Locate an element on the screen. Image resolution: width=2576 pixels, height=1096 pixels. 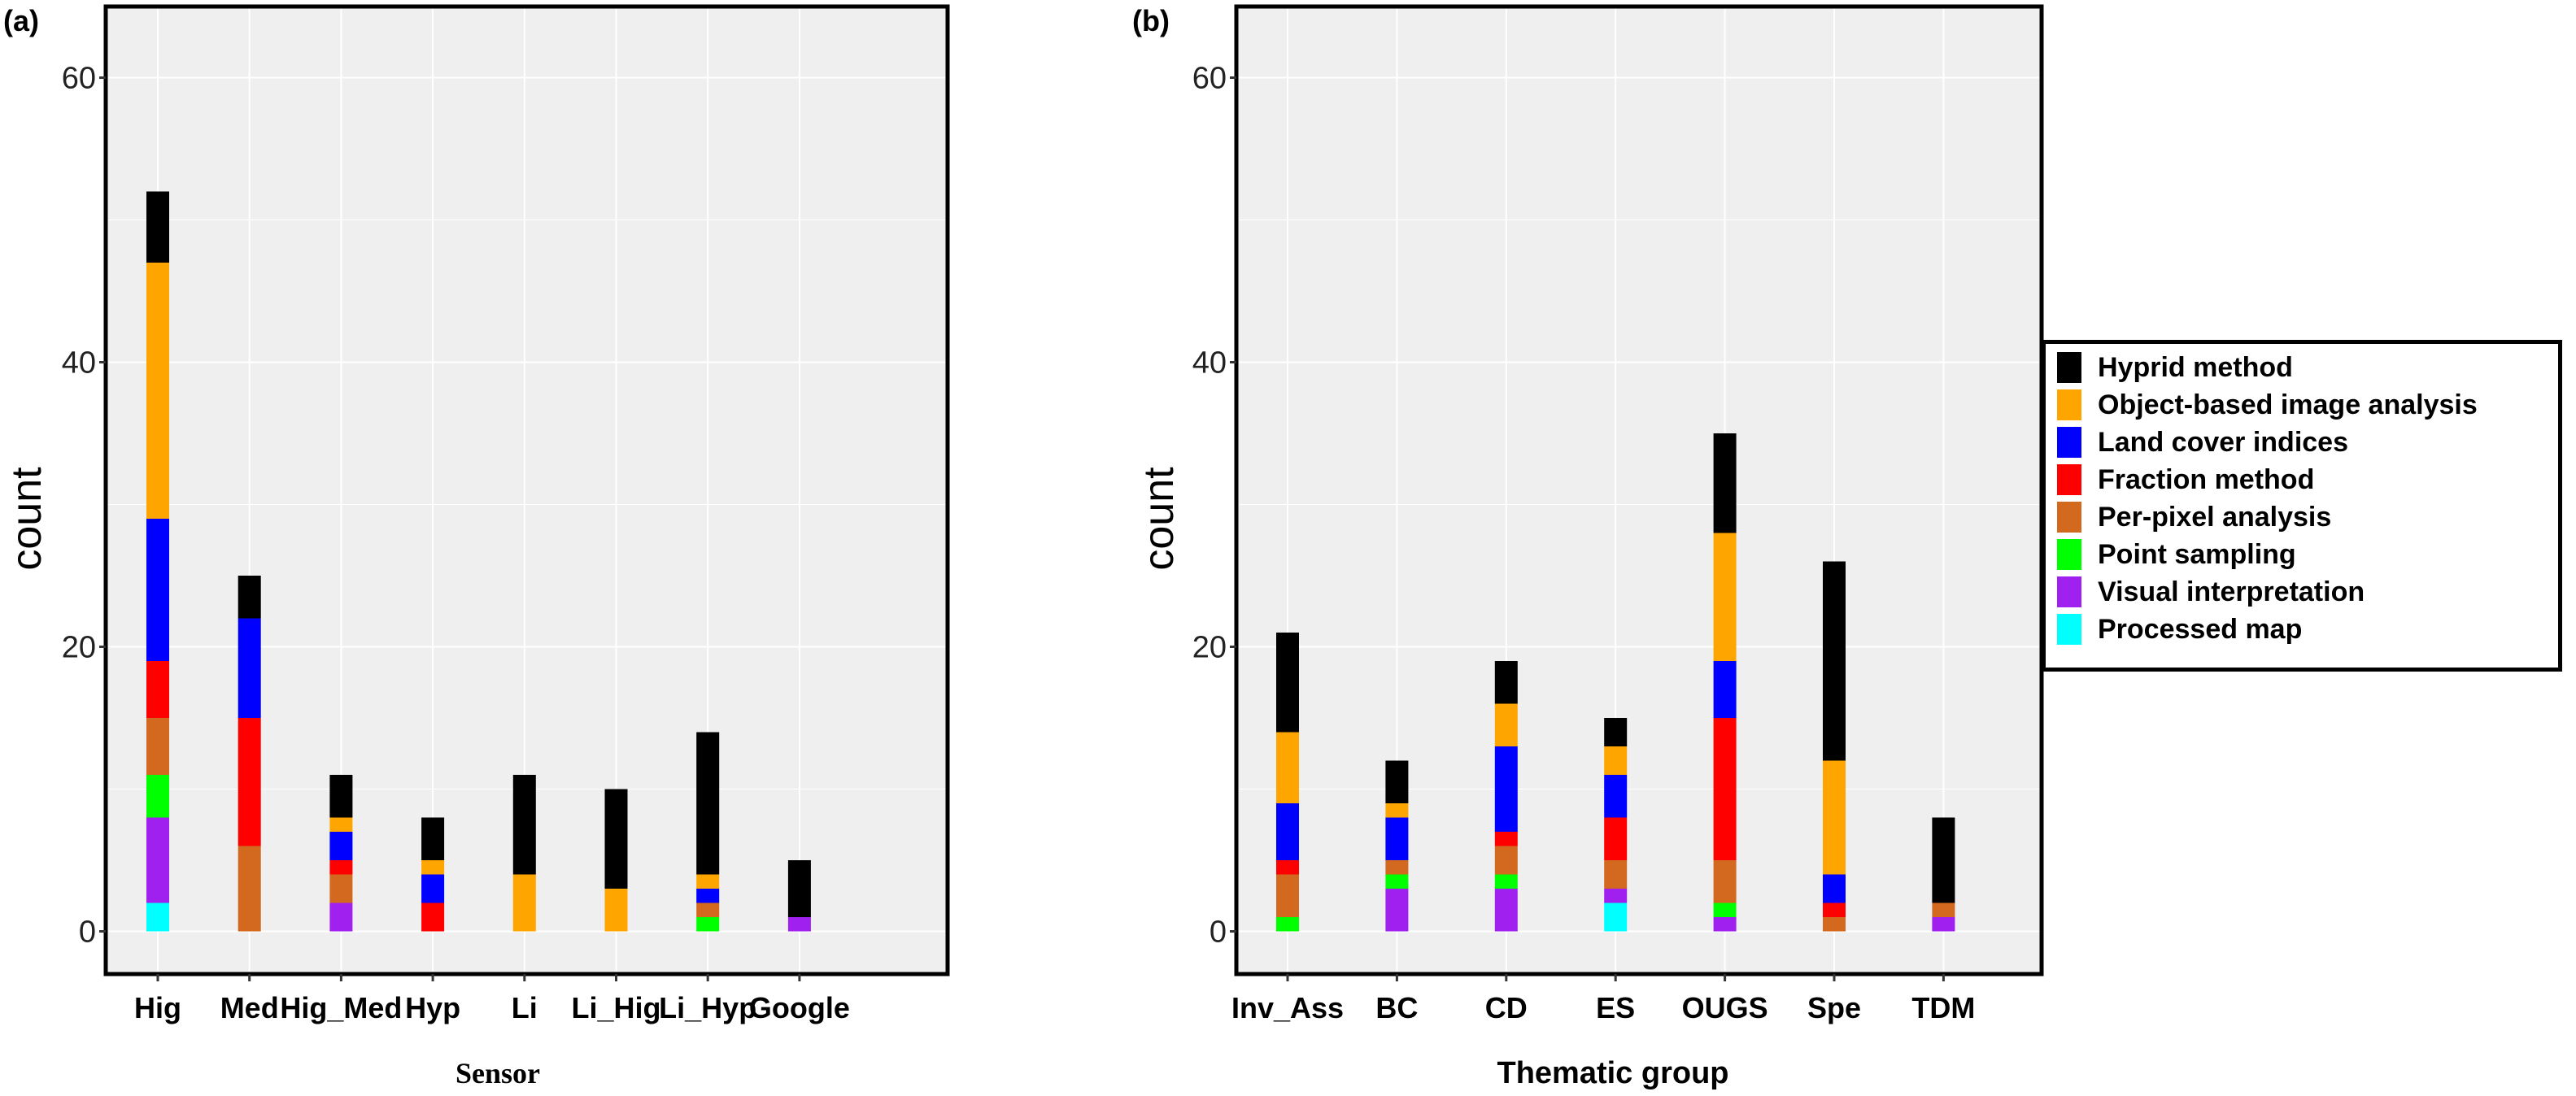
x-tick-label: Li is located at coordinates (525, 1007).